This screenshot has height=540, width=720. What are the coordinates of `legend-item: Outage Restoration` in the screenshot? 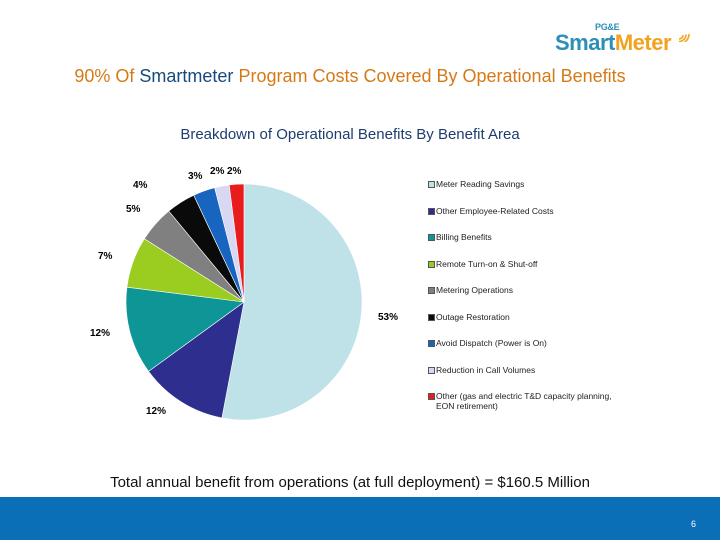 It's located at (523, 323).